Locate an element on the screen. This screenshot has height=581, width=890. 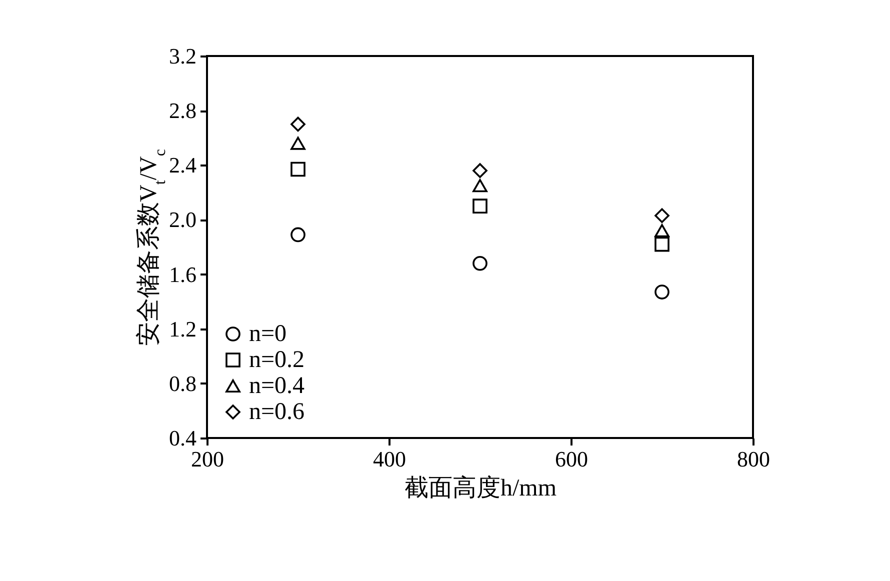
y-tick-label: 1.2 is located at coordinates (182, 329).